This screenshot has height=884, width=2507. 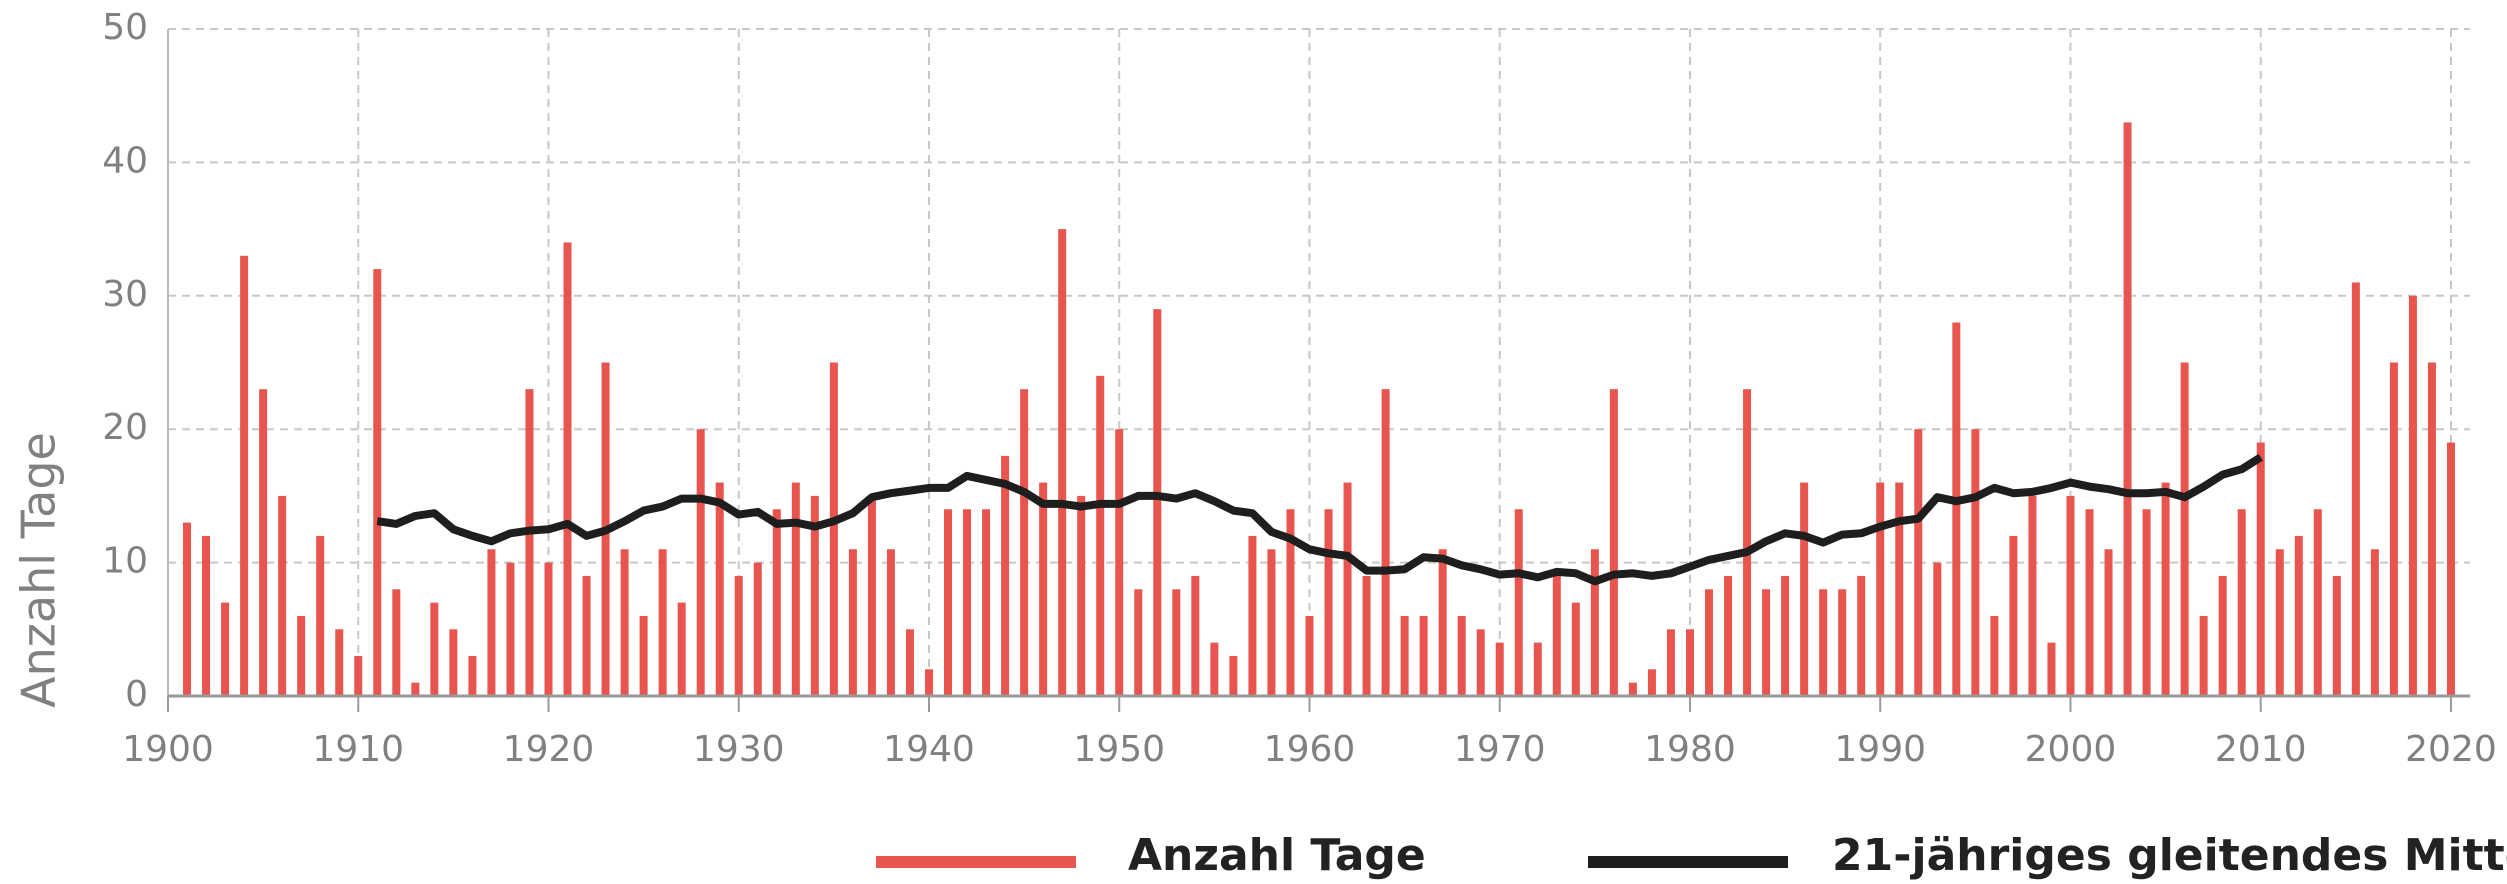 I want to click on x-tick-label: 1910, so click(x=358, y=749).